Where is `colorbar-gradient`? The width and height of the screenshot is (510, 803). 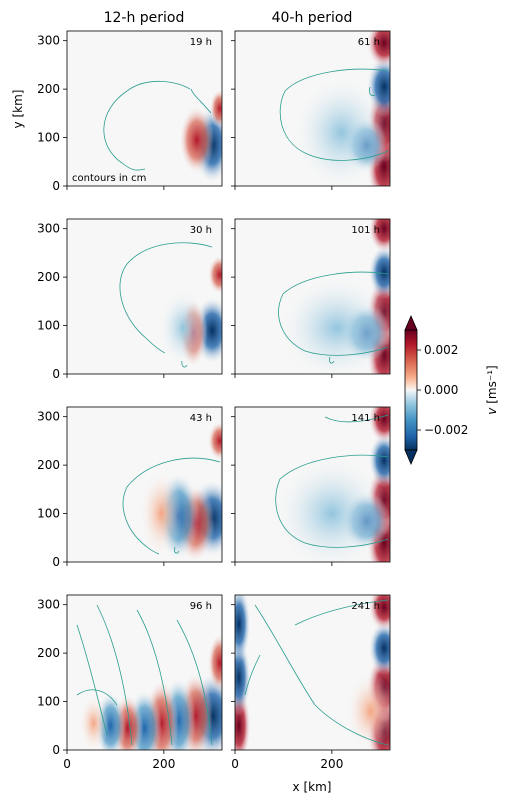 colorbar-gradient is located at coordinates (411, 390).